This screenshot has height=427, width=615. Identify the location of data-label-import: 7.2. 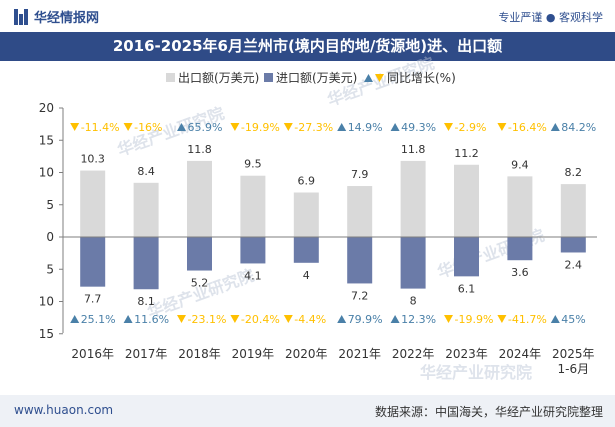
(360, 295).